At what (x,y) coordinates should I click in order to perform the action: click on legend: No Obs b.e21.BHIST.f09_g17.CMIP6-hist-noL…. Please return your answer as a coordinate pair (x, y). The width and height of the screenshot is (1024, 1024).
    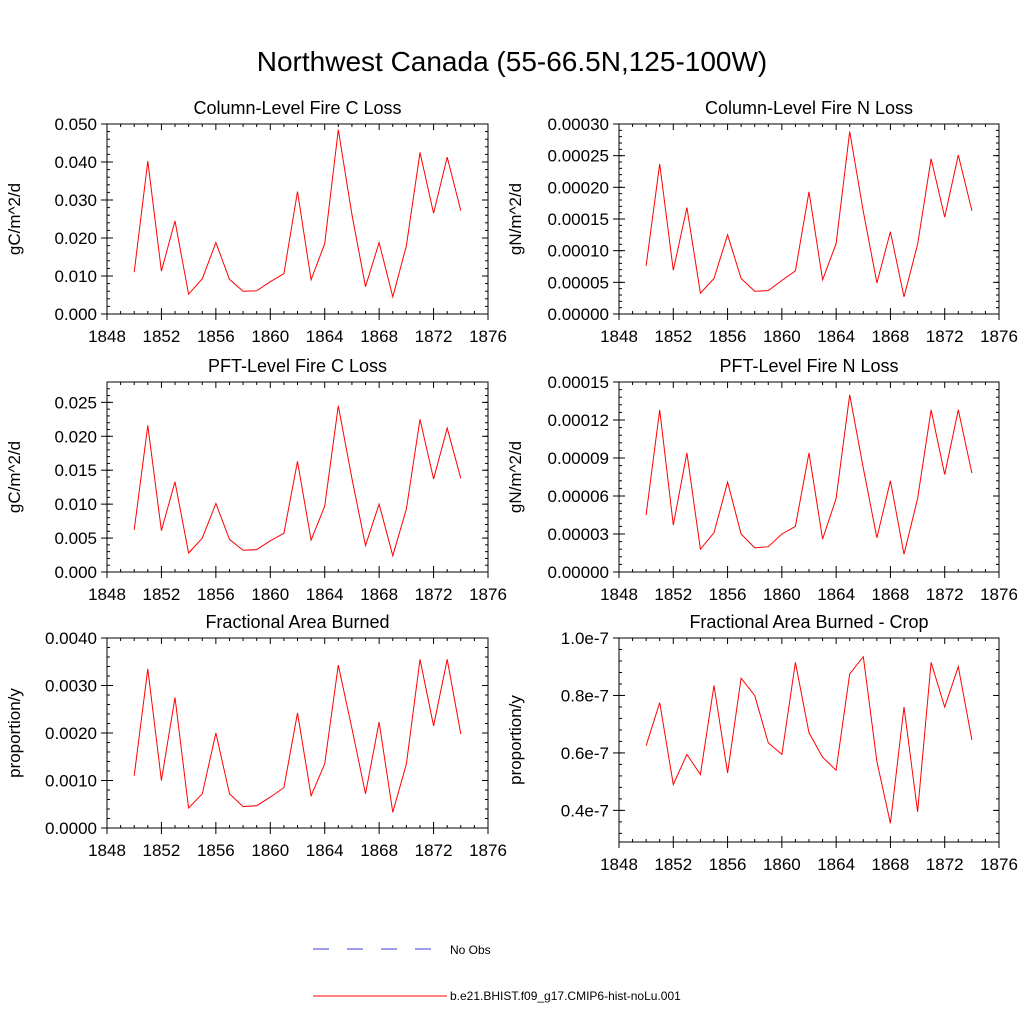
    Looking at the image, I should click on (497, 973).